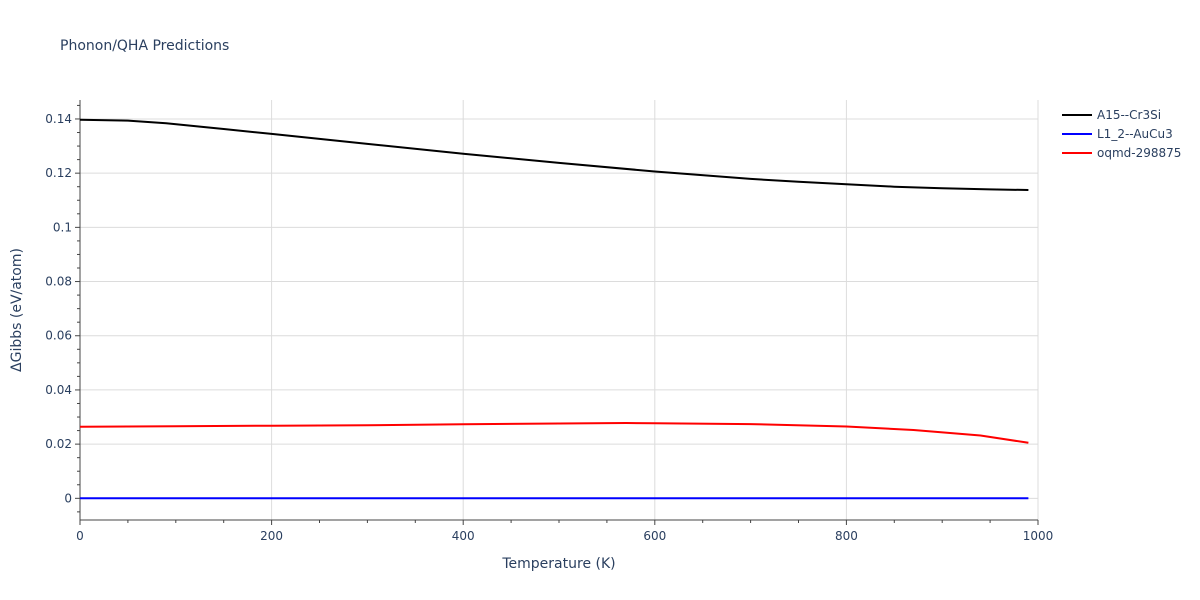 The height and width of the screenshot is (600, 1200). Describe the element at coordinates (68, 498) in the screenshot. I see `y-tick-label: 0` at that location.